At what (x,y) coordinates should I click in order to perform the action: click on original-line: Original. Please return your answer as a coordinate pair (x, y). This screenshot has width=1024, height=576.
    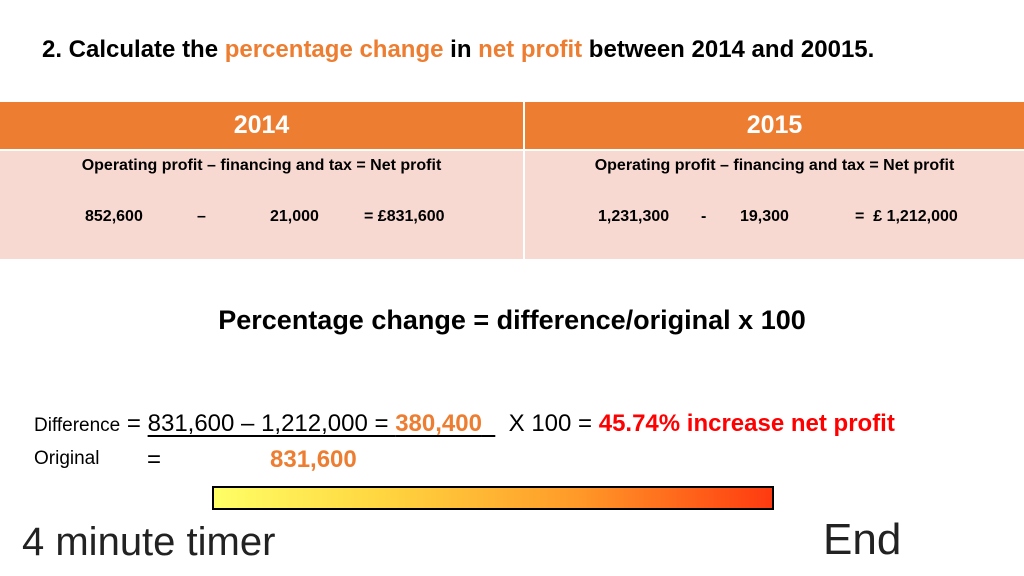
    Looking at the image, I should click on (66, 459).